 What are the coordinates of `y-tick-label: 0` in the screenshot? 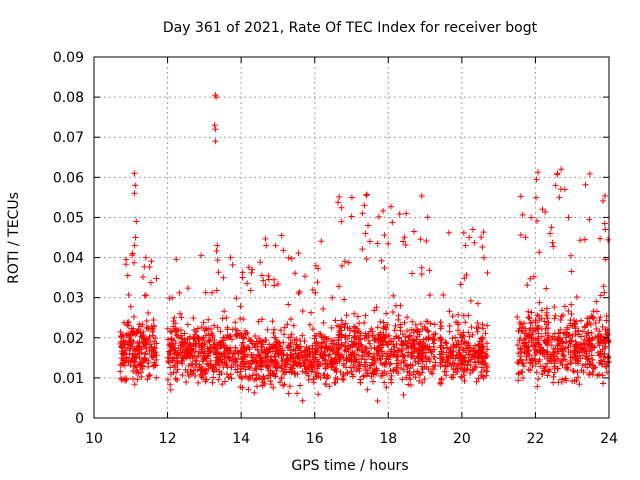 It's located at (79, 419).